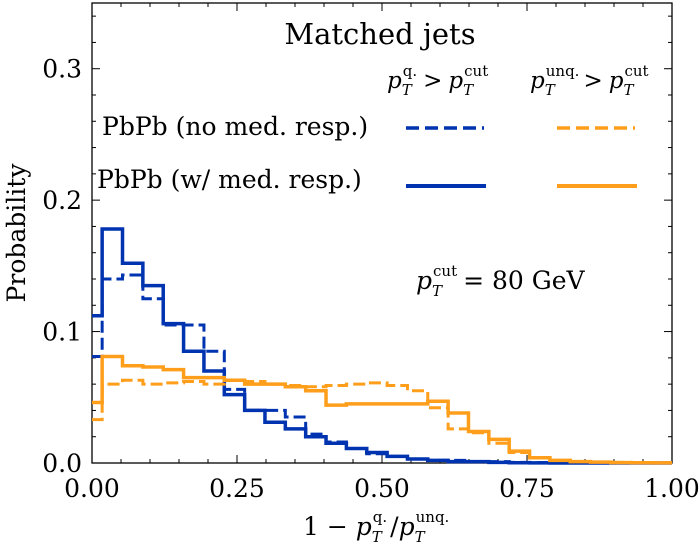 This screenshot has width=700, height=550. What do you see at coordinates (237, 488) in the screenshot?
I see `x-tick-label: 0.25` at bounding box center [237, 488].